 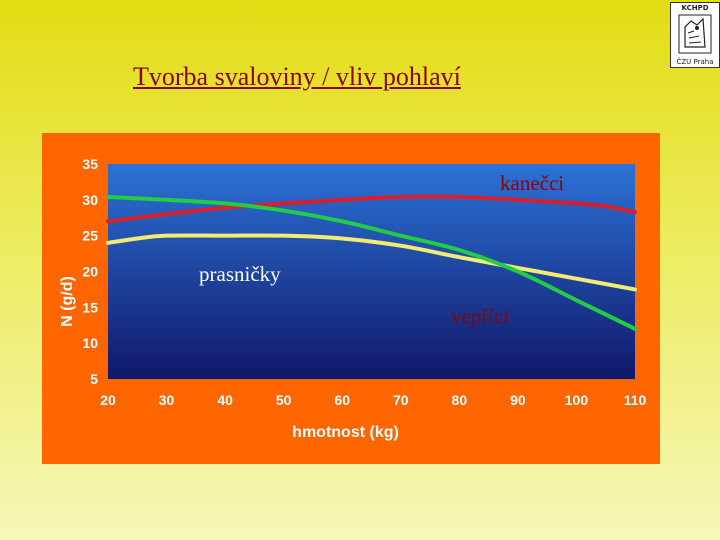 I want to click on y-tick-label: 5, so click(x=94, y=379).